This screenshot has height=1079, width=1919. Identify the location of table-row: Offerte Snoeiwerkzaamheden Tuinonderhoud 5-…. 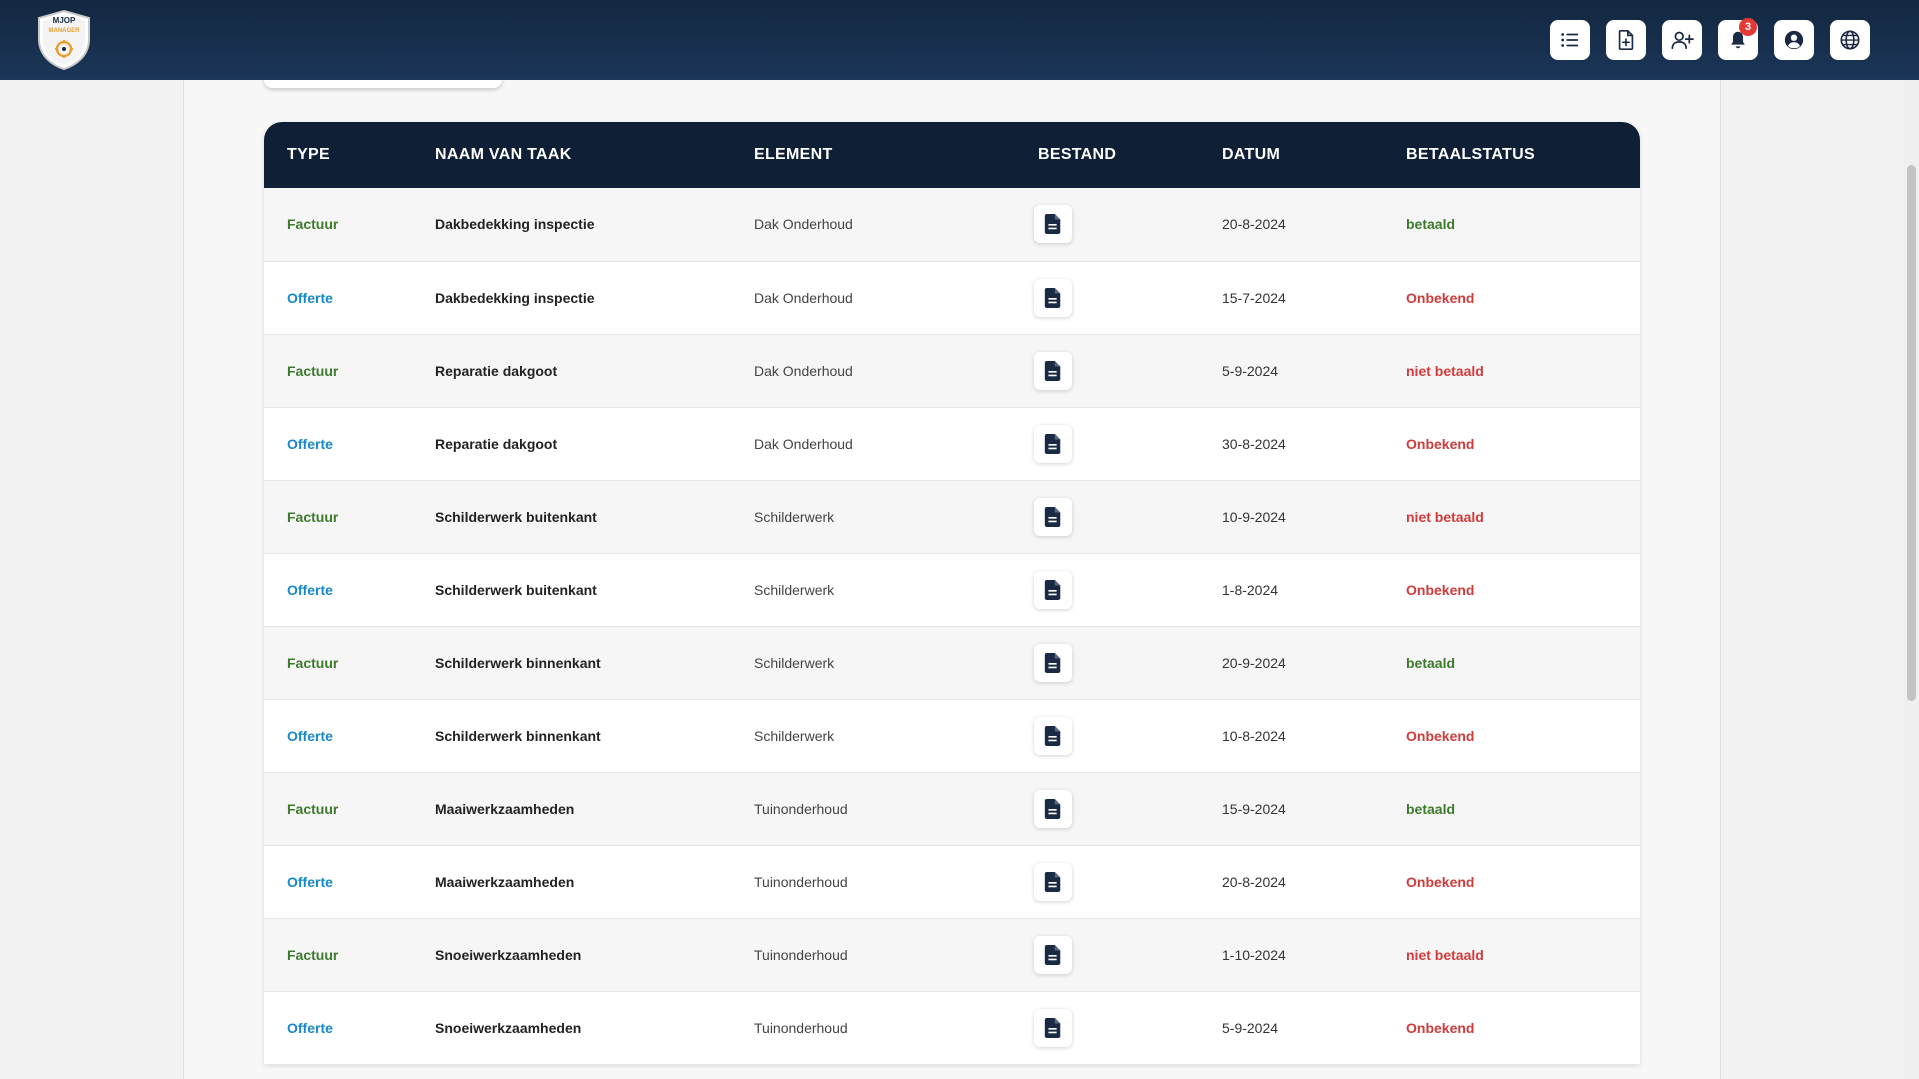
(952, 1027).